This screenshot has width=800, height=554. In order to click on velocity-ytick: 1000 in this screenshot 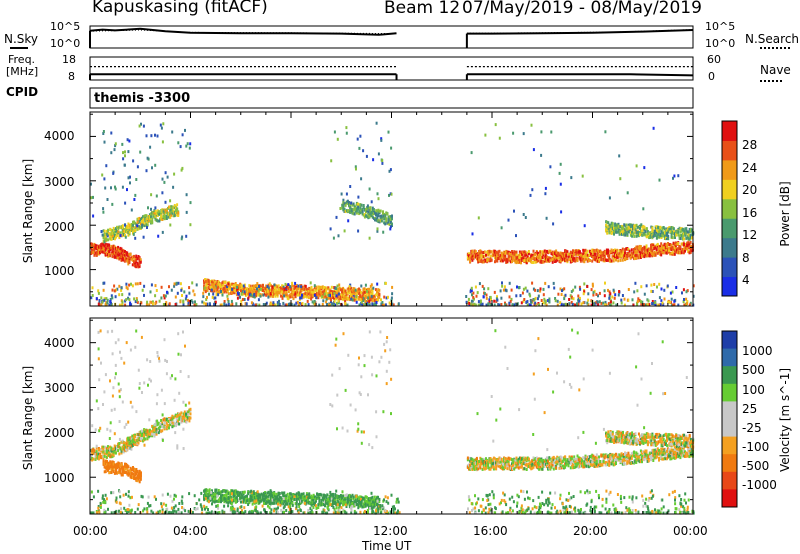, I will do `click(59, 478)`.